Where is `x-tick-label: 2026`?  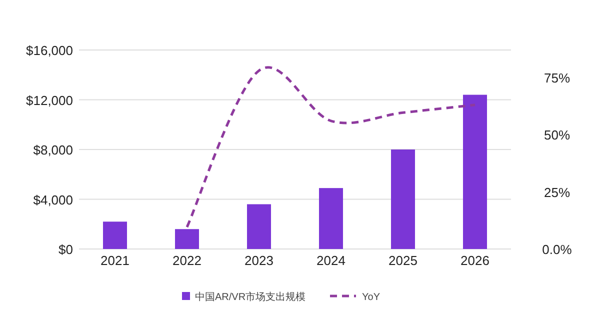 x-tick-label: 2026 is located at coordinates (475, 260).